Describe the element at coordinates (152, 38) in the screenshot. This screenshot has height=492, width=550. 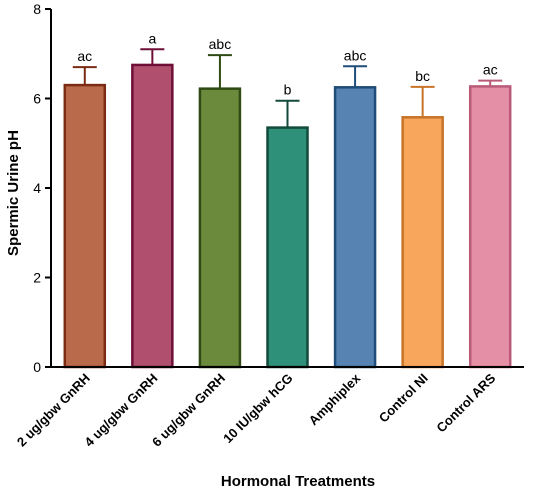
I see `significance-label: a` at that location.